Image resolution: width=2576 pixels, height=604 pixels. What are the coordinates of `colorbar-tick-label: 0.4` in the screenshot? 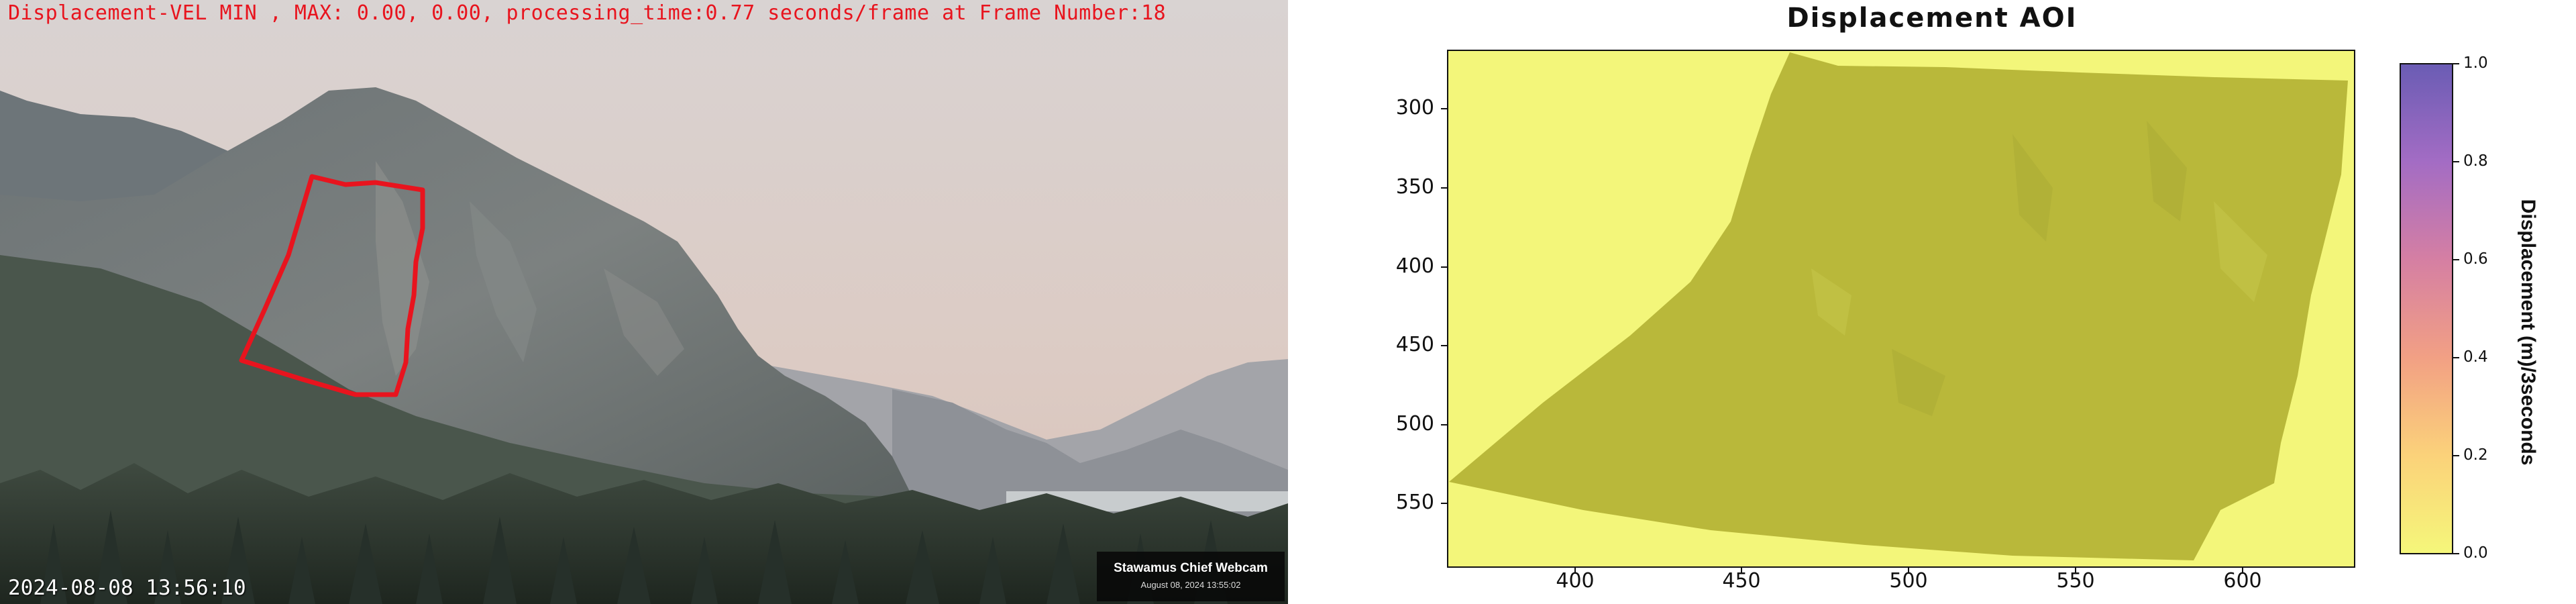 It's located at (2475, 357).